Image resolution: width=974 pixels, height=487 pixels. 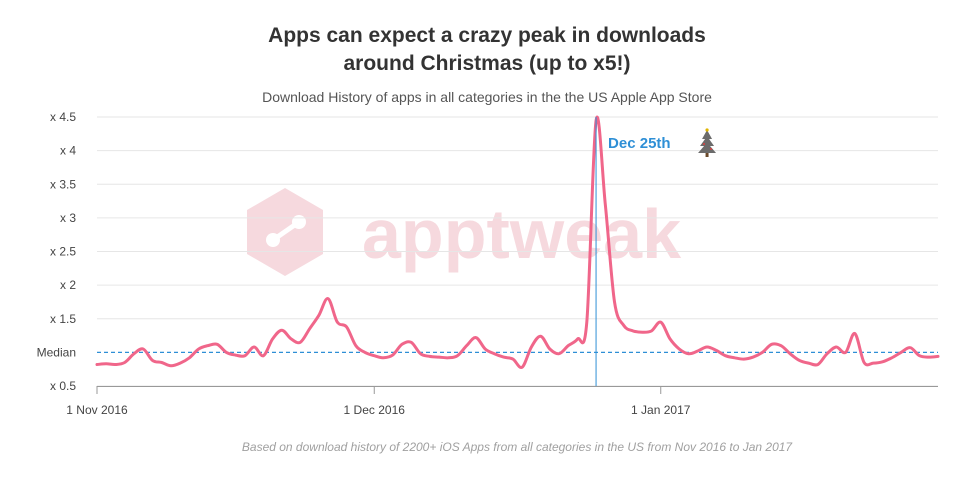 What do you see at coordinates (375, 410) in the screenshot?
I see `x-tick-label: 1 Dec 2016` at bounding box center [375, 410].